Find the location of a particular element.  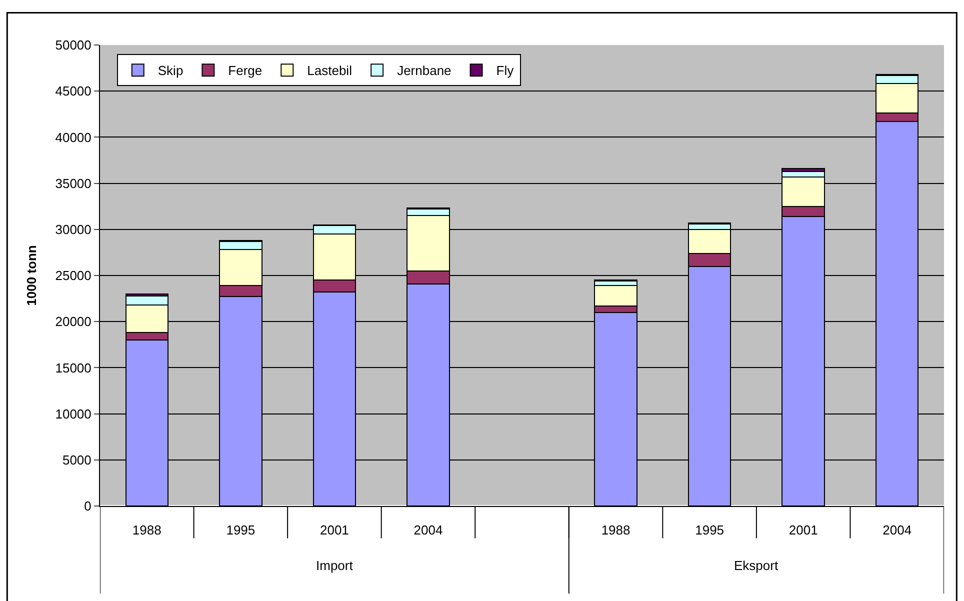

legend-label: Skip is located at coordinates (171, 70).